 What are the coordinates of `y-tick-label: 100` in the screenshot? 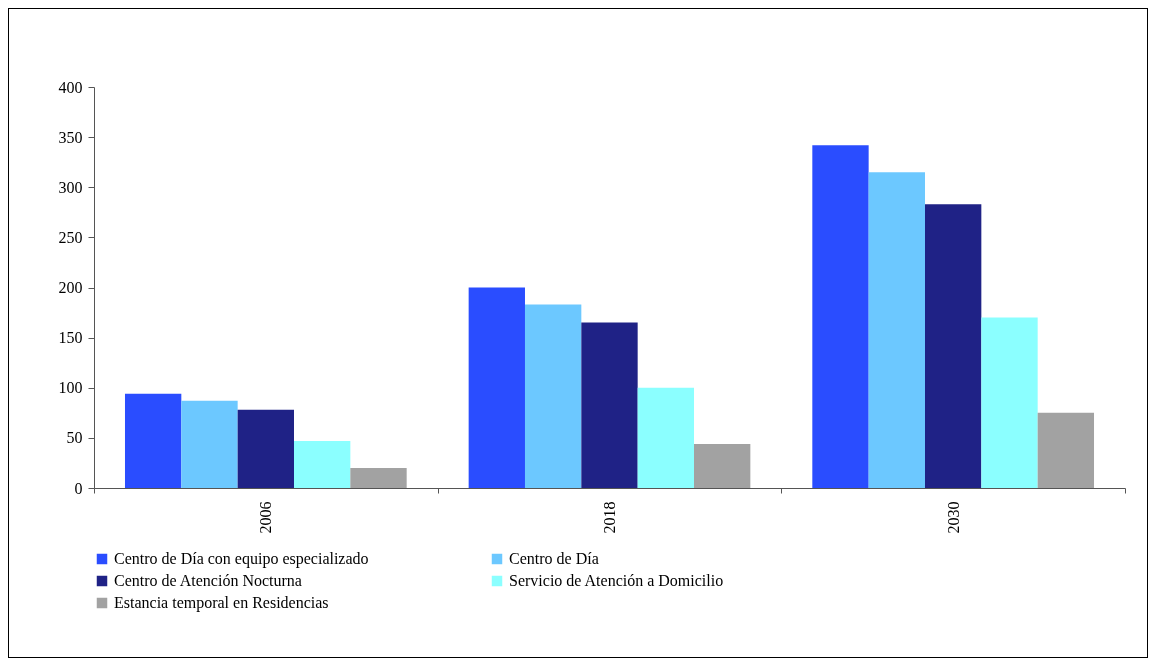 It's located at (70, 388).